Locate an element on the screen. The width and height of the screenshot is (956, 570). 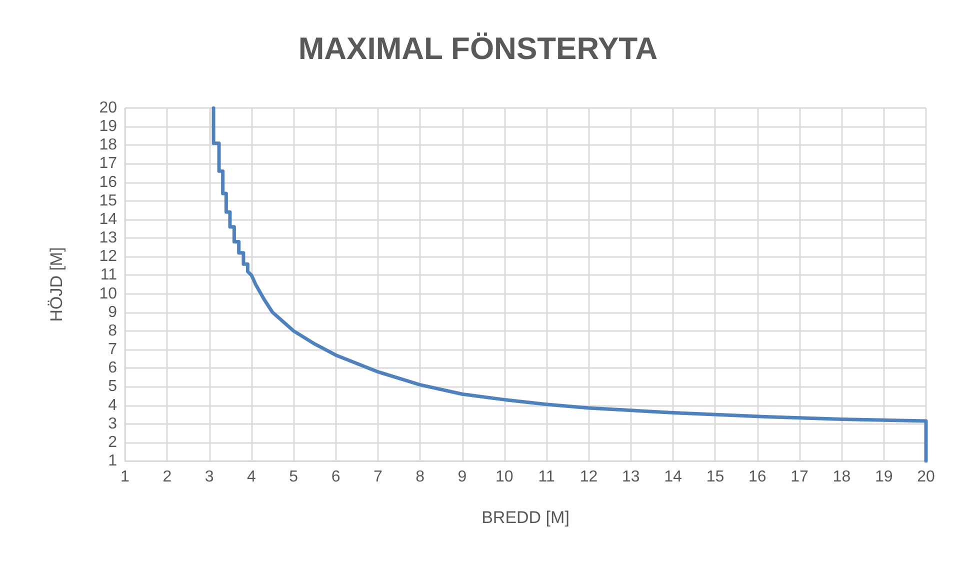
x-tick-label: 12 is located at coordinates (589, 477).